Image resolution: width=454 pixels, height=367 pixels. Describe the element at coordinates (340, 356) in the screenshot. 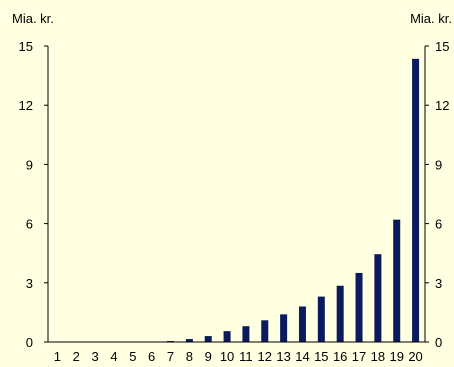

I see `x-tick-label-16: 16` at that location.